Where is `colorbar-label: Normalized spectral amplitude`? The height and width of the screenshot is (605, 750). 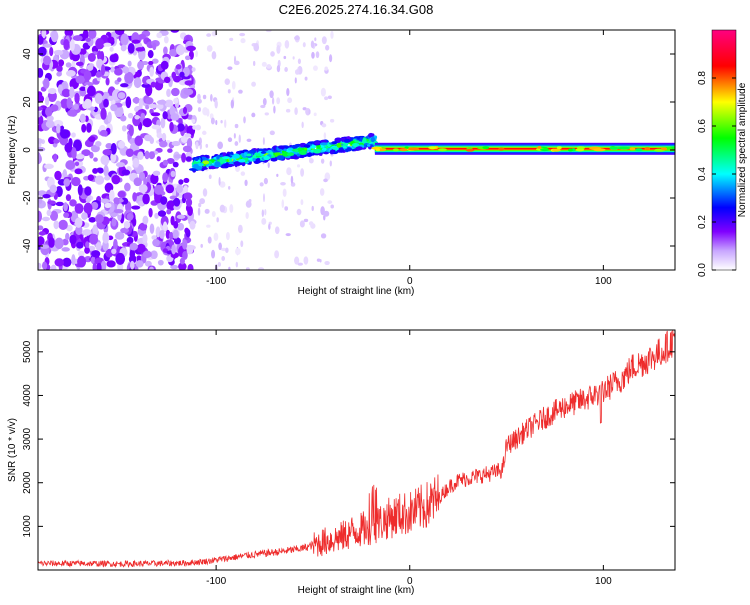
colorbar-label: Normalized spectral amplitude is located at coordinates (742, 149).